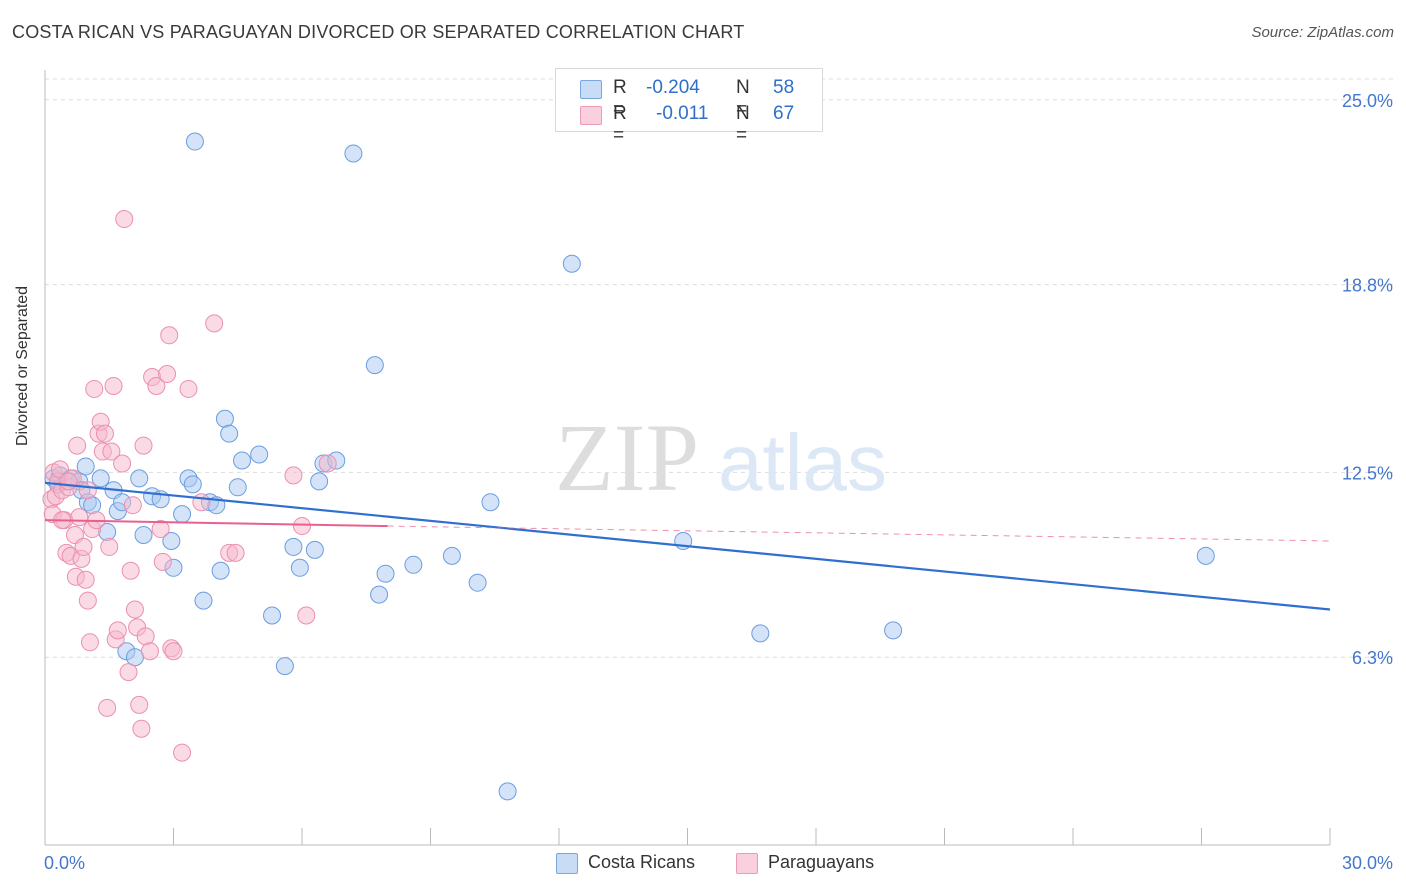  What do you see at coordinates (1322, 32) in the screenshot?
I see `chart-source: Source: ZipAtlas.com` at bounding box center [1322, 32].